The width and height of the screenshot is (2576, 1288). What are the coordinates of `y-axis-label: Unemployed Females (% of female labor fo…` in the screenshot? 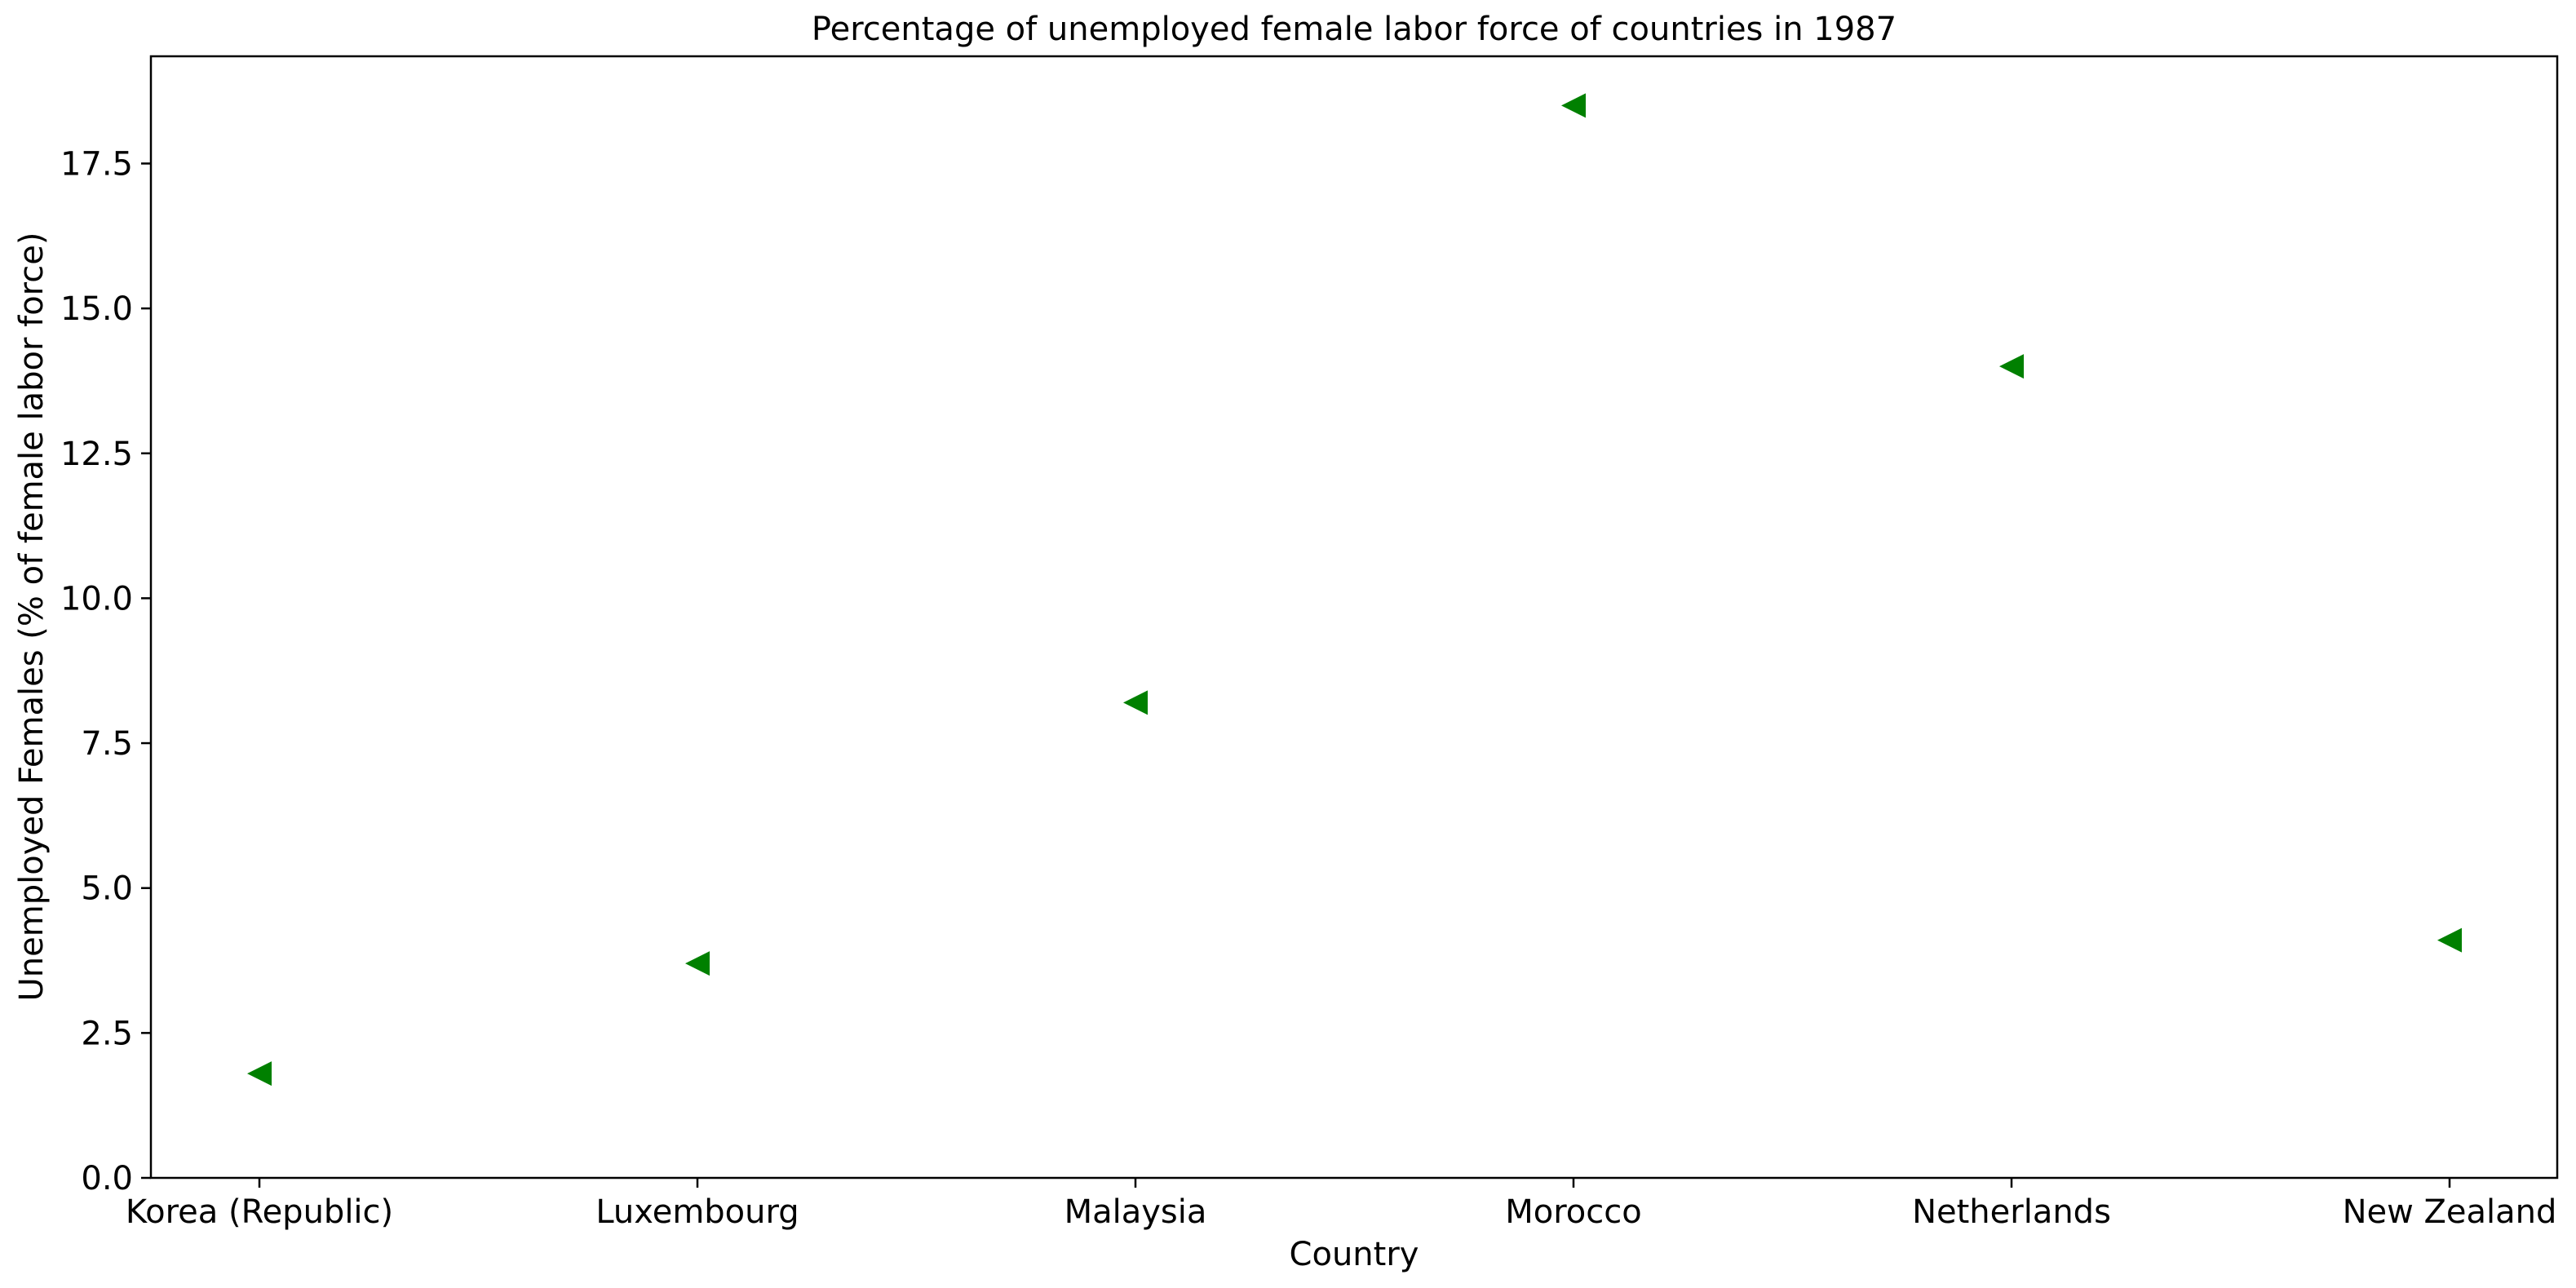 It's located at (32, 617).